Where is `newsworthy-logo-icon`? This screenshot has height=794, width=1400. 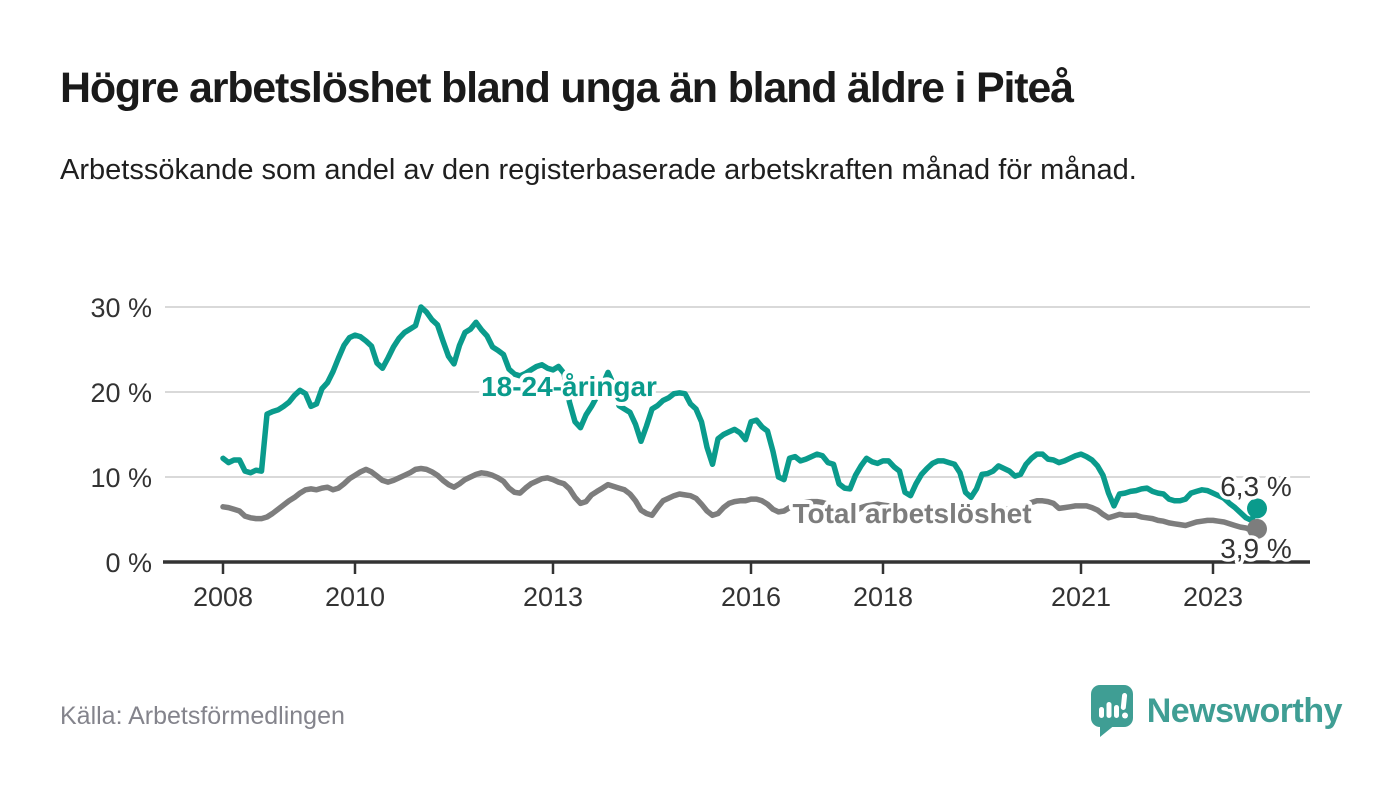
newsworthy-logo-icon is located at coordinates (1111, 711).